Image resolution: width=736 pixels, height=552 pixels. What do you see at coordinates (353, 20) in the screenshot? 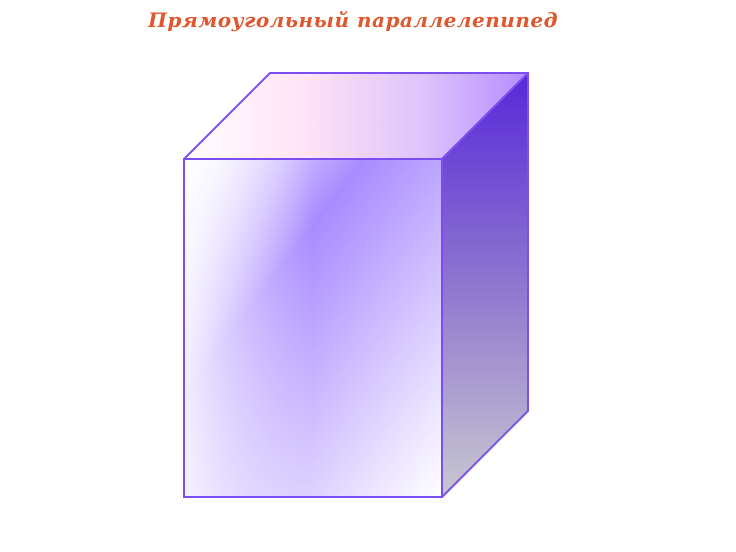
I see `slide-title: Прямоугольный параллелепипед` at bounding box center [353, 20].